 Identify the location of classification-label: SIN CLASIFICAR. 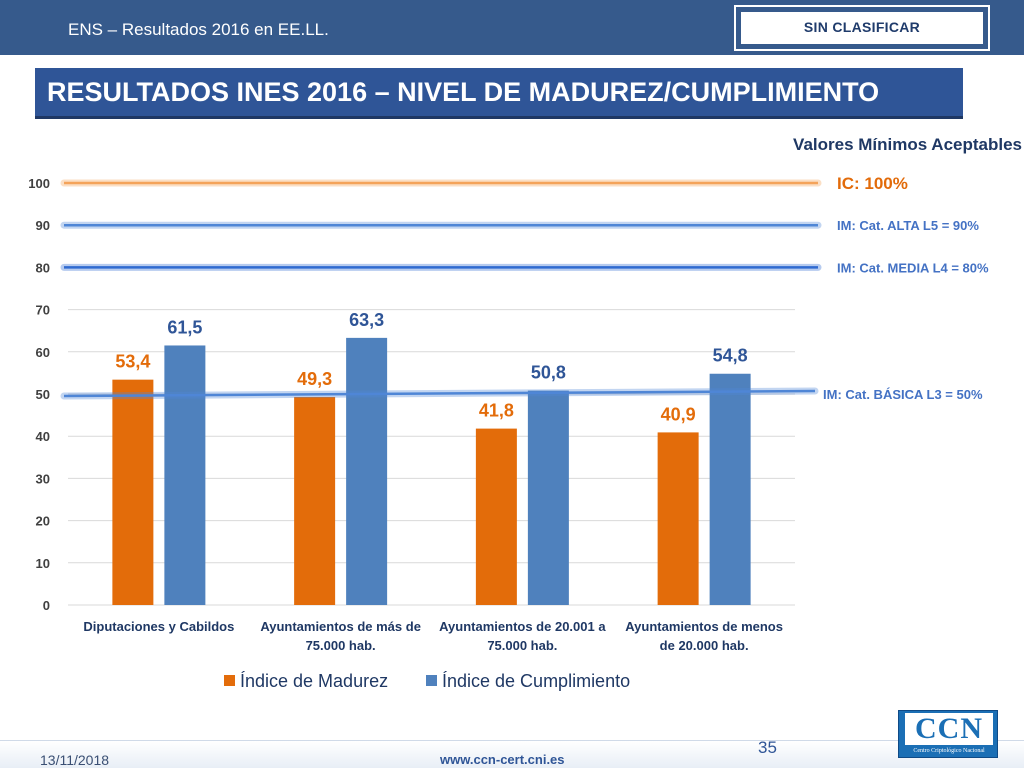
(862, 27).